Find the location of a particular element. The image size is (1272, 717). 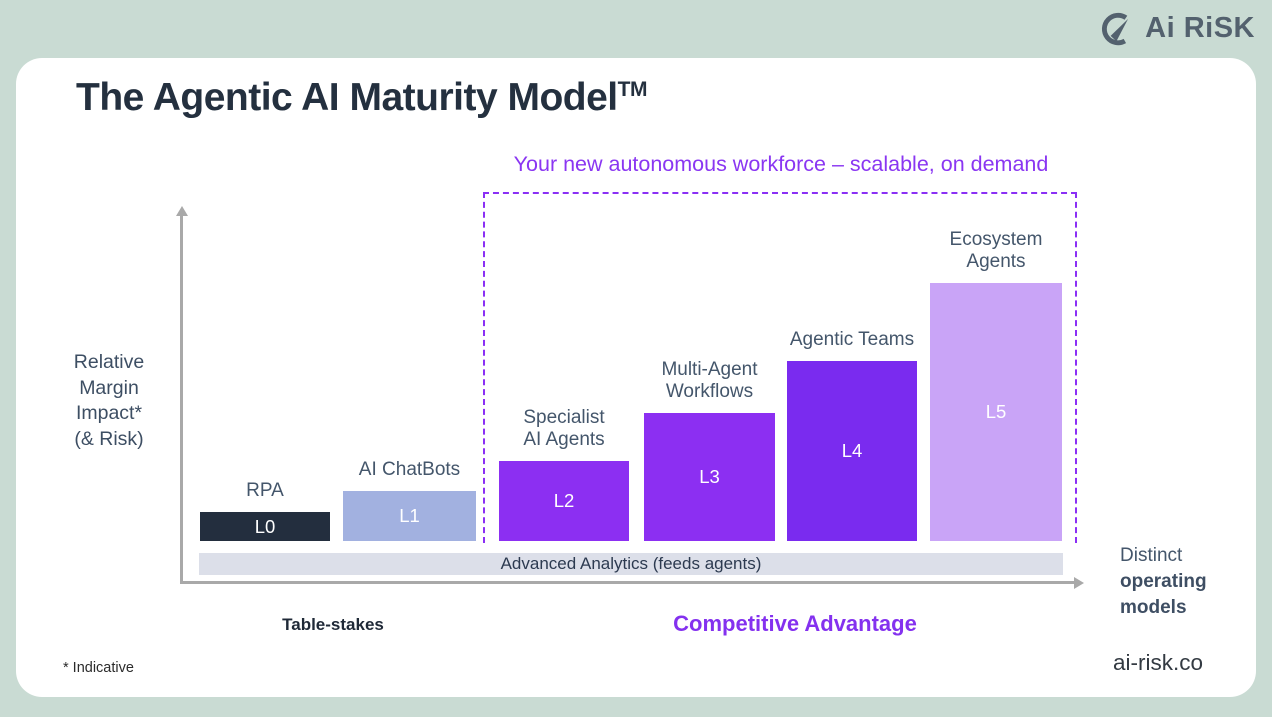

bar-level-label: L3 is located at coordinates (709, 476).